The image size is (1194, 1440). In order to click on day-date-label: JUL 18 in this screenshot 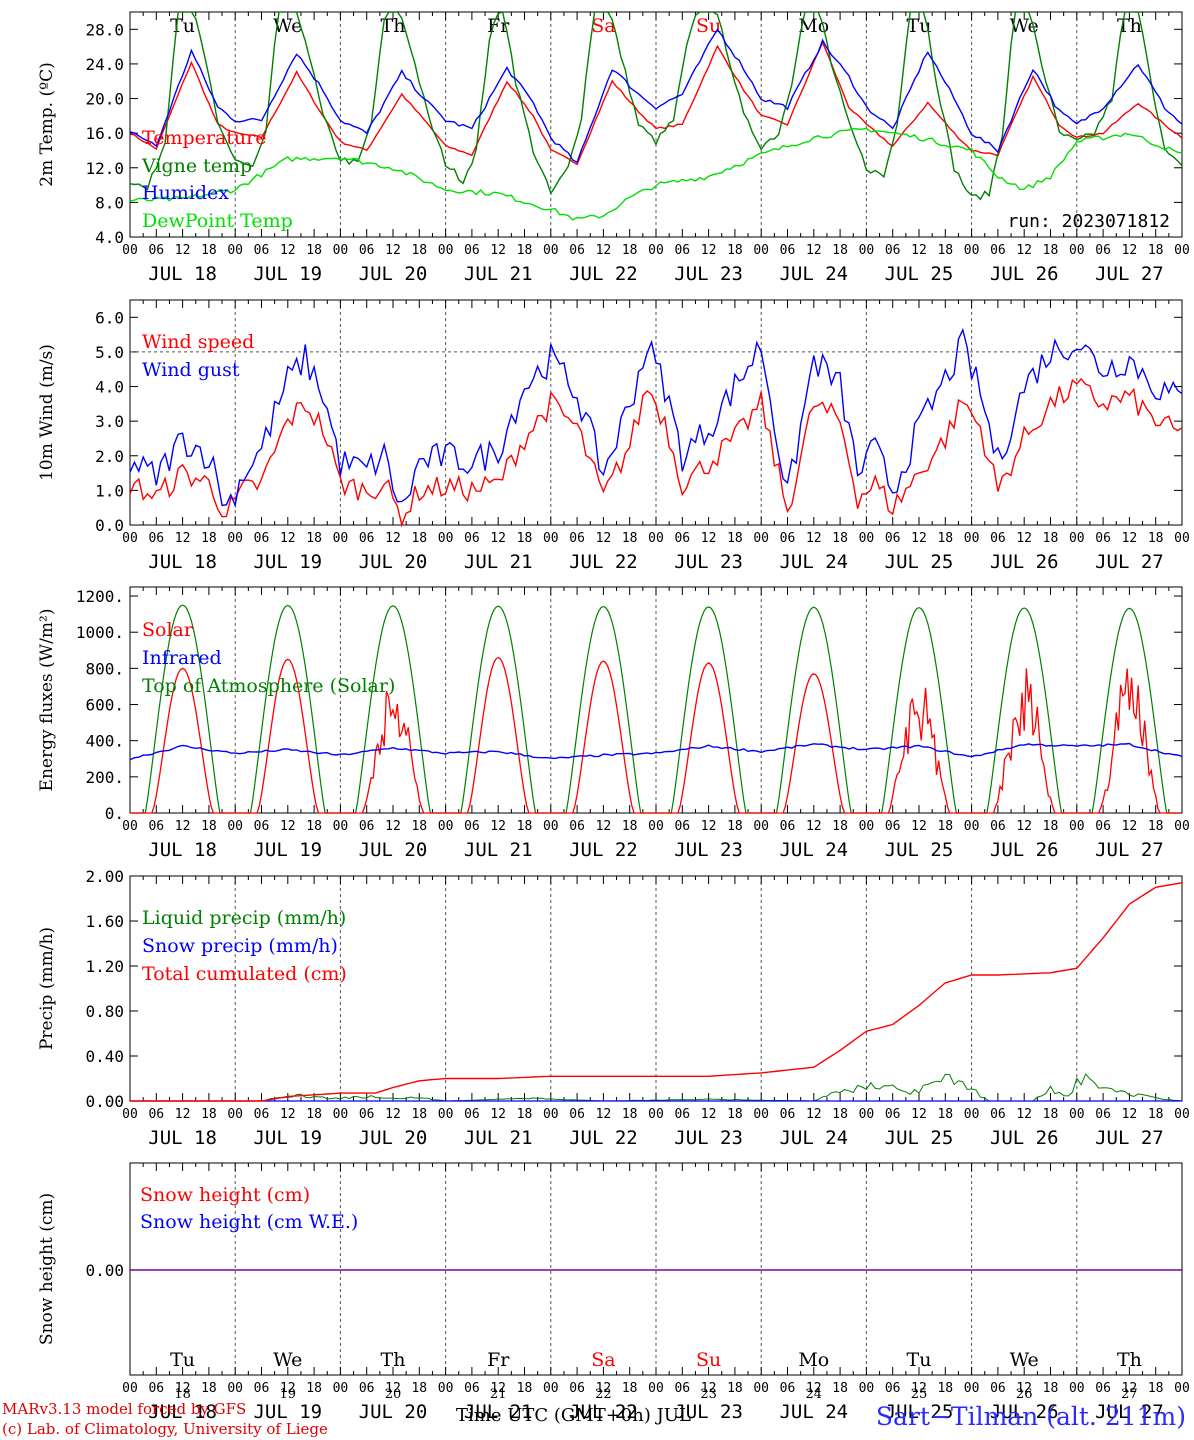, I will do `click(182, 1412)`.